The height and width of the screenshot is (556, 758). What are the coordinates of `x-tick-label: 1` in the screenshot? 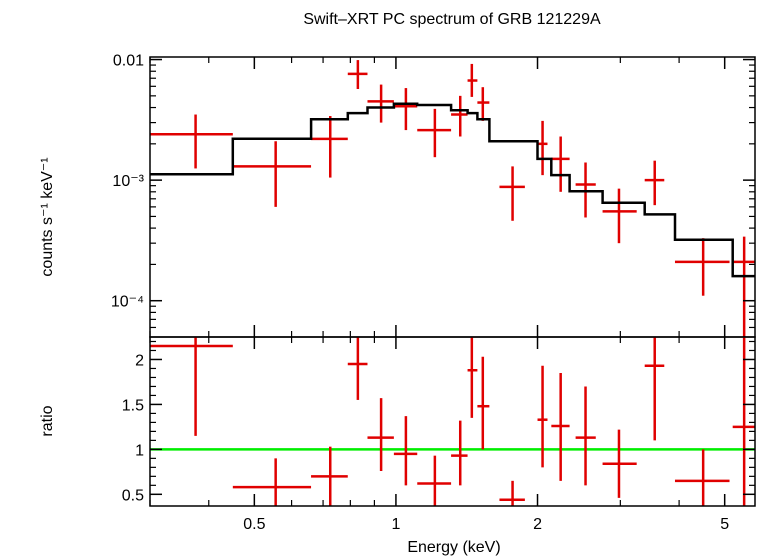 It's located at (395, 524).